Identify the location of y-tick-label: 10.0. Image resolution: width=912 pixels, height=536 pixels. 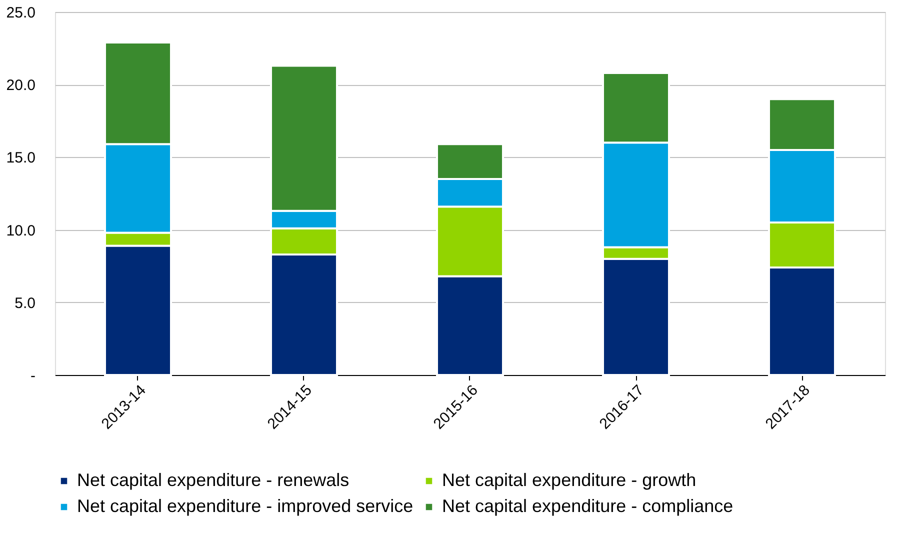
(21, 231).